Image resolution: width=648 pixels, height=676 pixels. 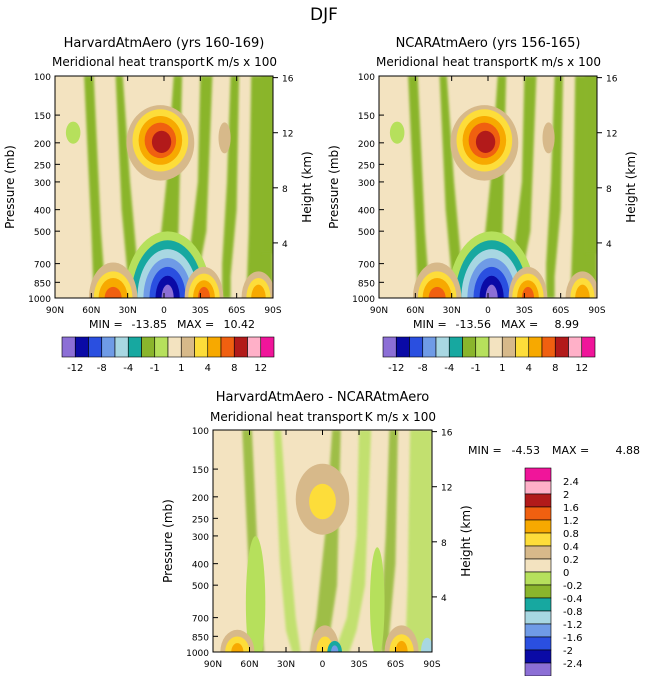 What do you see at coordinates (444, 599) in the screenshot?
I see `y2-tick-label: 4` at bounding box center [444, 599].